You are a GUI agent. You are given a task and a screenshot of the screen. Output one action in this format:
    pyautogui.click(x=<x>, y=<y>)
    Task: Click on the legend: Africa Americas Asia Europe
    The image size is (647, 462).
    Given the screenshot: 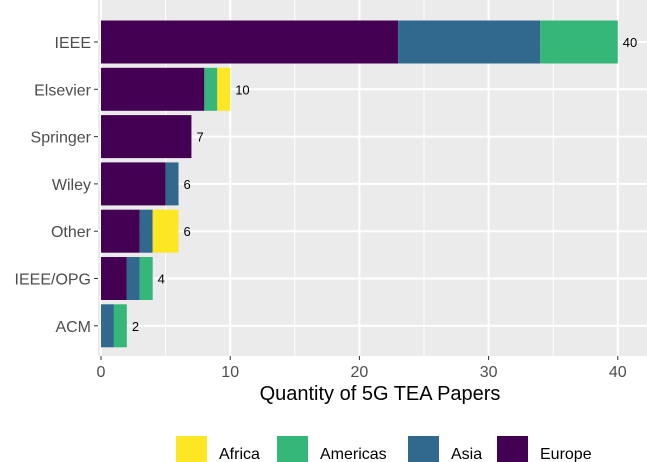 What is the action you would take?
    pyautogui.click(x=384, y=449)
    